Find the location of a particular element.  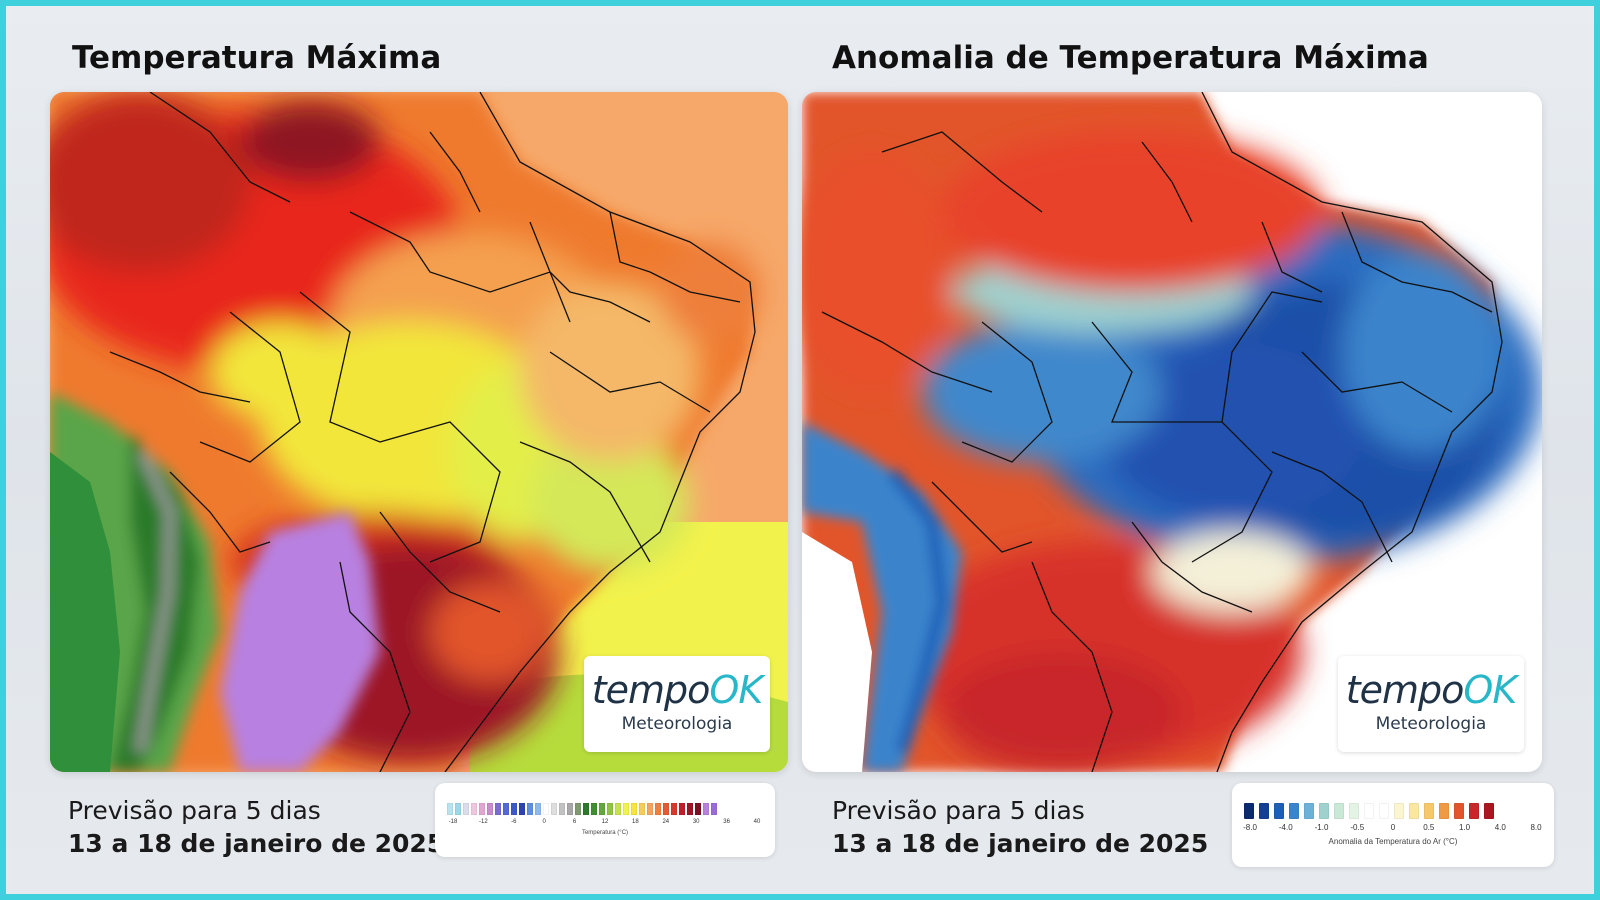

legend-tick-label: 4.0 is located at coordinates (1500, 827).